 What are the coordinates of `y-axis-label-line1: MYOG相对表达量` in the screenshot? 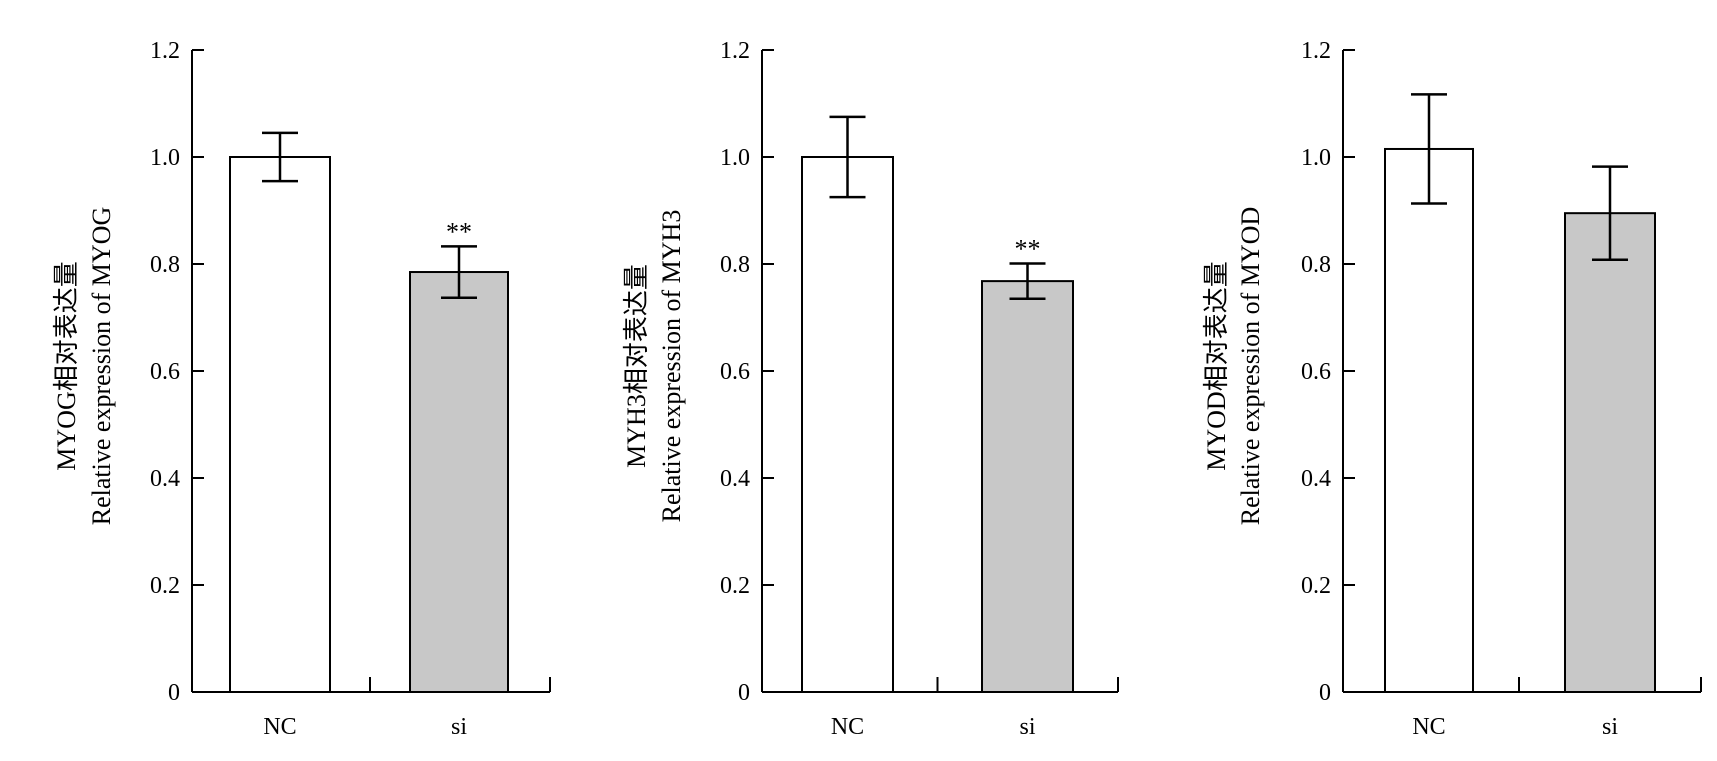 It's located at (66, 365).